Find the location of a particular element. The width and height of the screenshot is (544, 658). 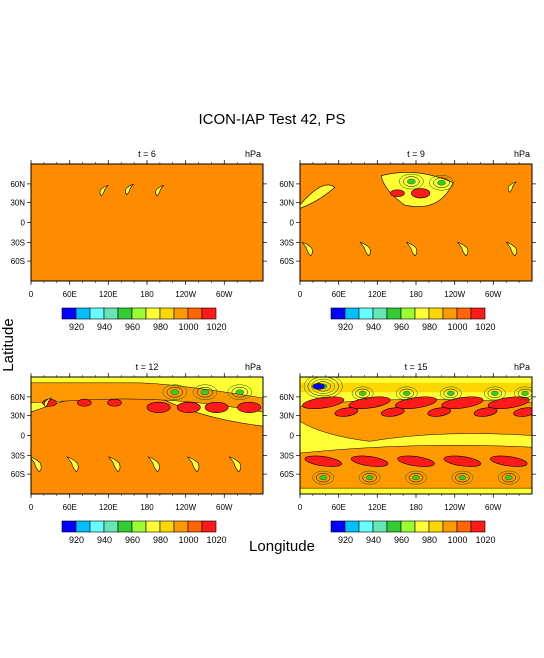

colorbar-label: 1020 is located at coordinates (216, 327).